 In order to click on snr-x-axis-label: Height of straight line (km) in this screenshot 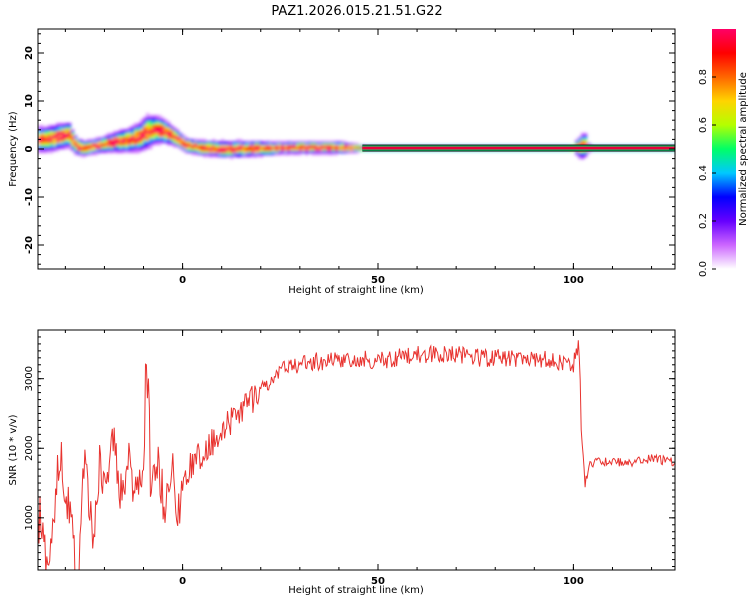, I will do `click(356, 590)`.